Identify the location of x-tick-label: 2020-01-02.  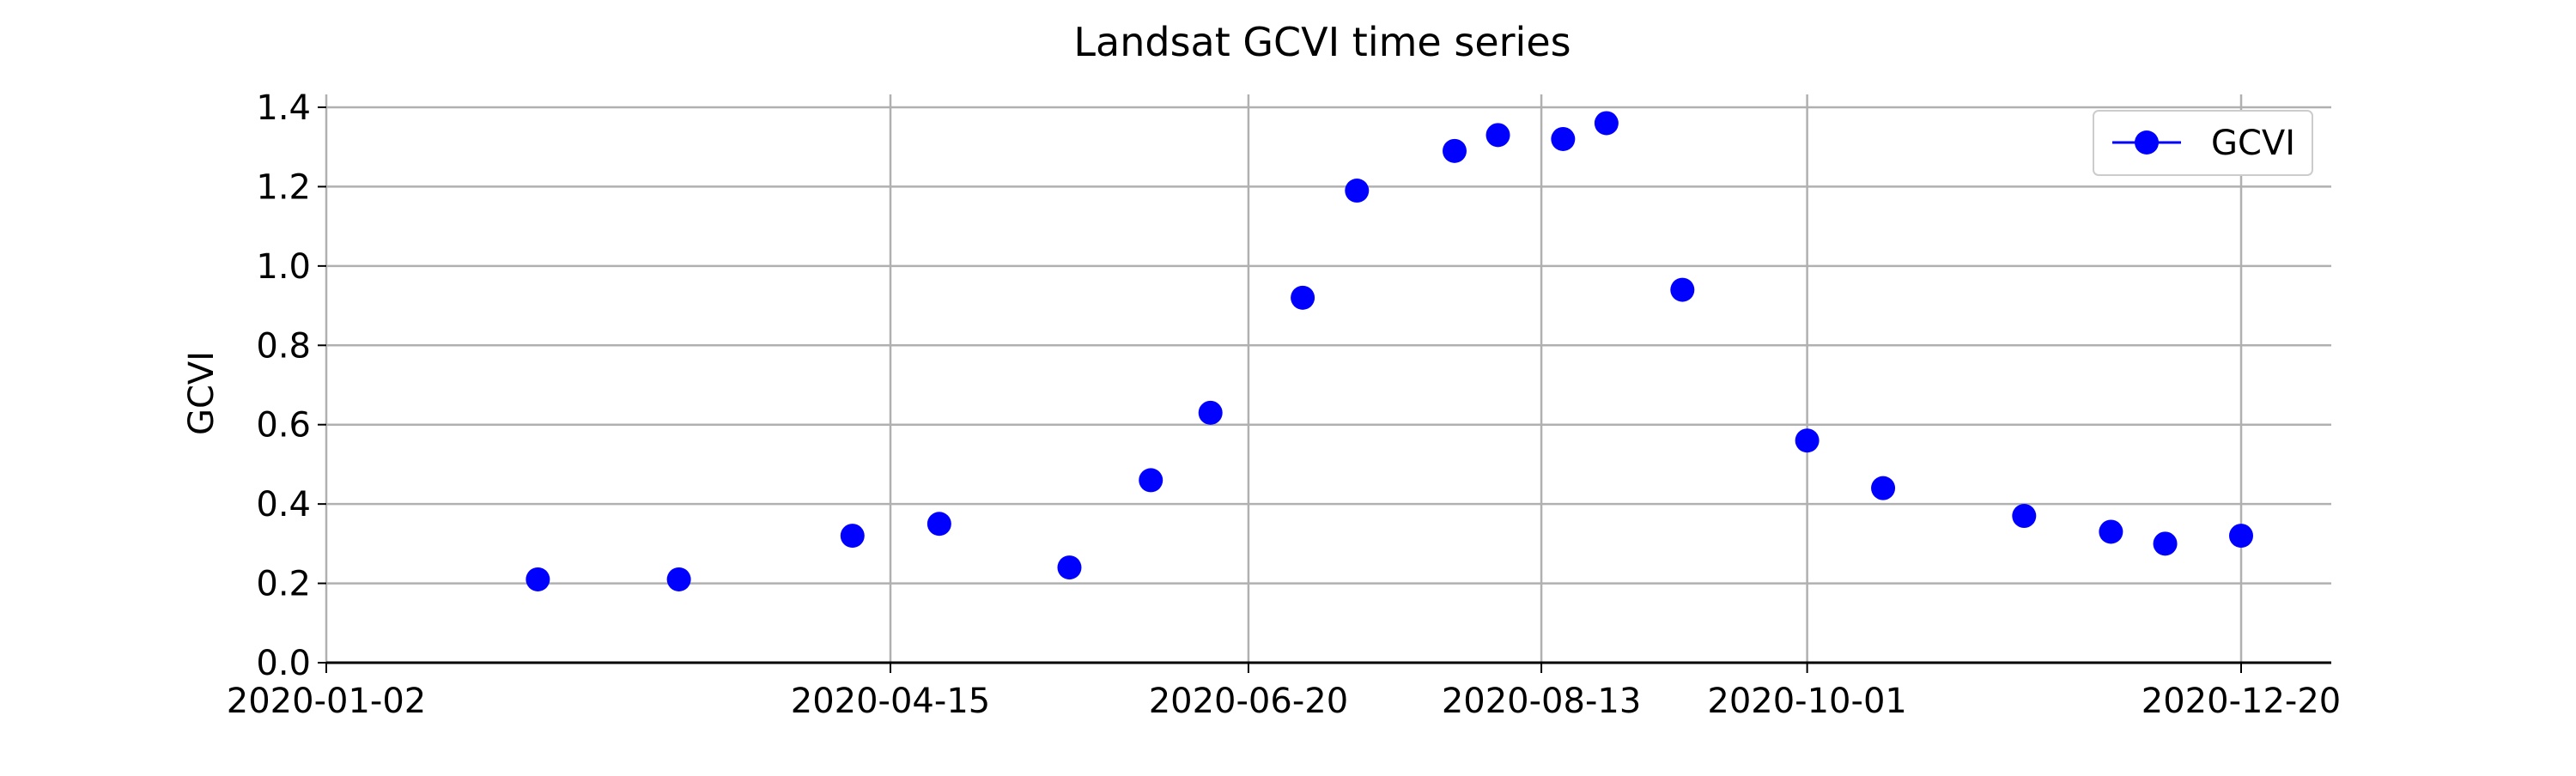
(326, 701).